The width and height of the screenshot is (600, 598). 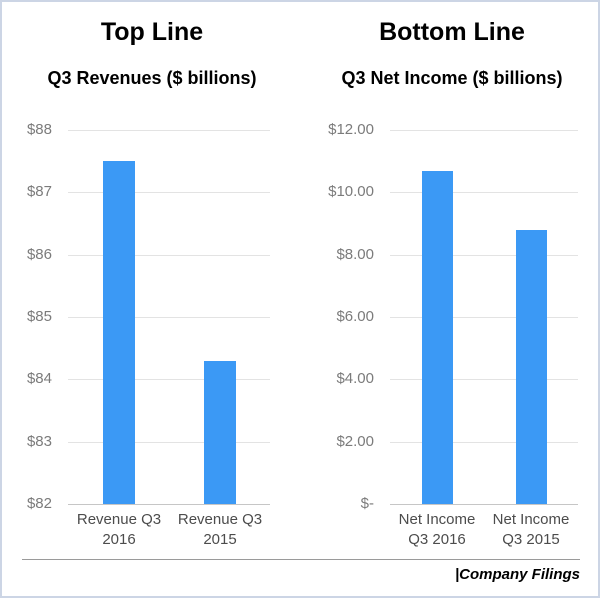 What do you see at coordinates (355, 316) in the screenshot?
I see `y-axis-tick-label: $6.00` at bounding box center [355, 316].